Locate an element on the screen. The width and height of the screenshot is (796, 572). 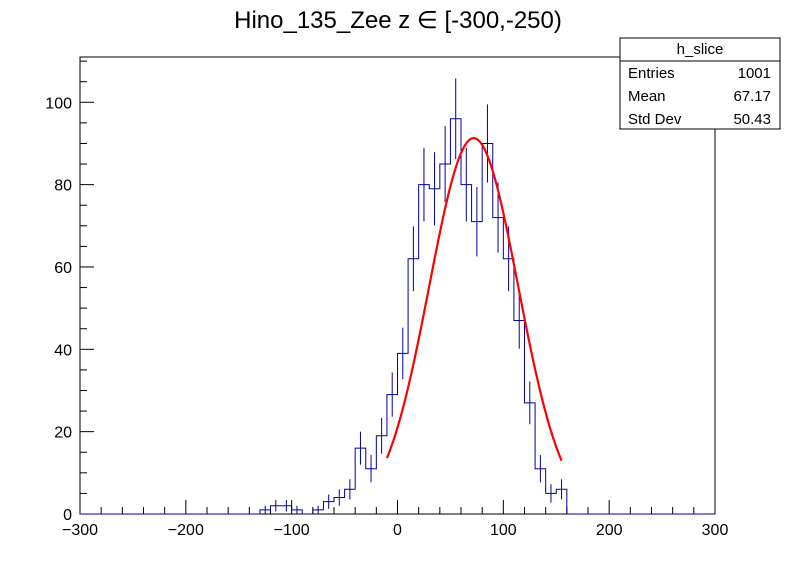
fit-curve-group is located at coordinates (474, 299).